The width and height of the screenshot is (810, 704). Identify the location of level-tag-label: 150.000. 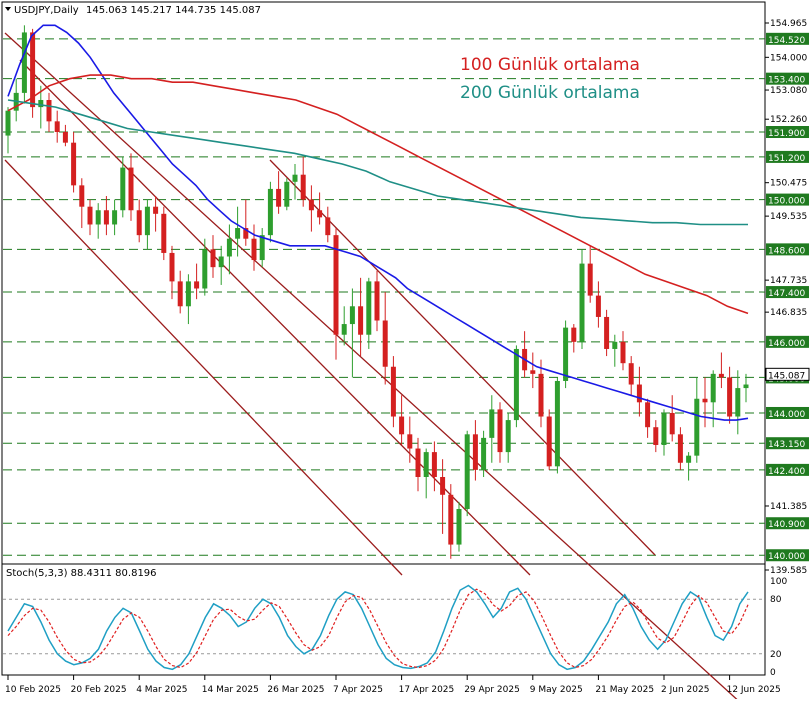
(786, 202).